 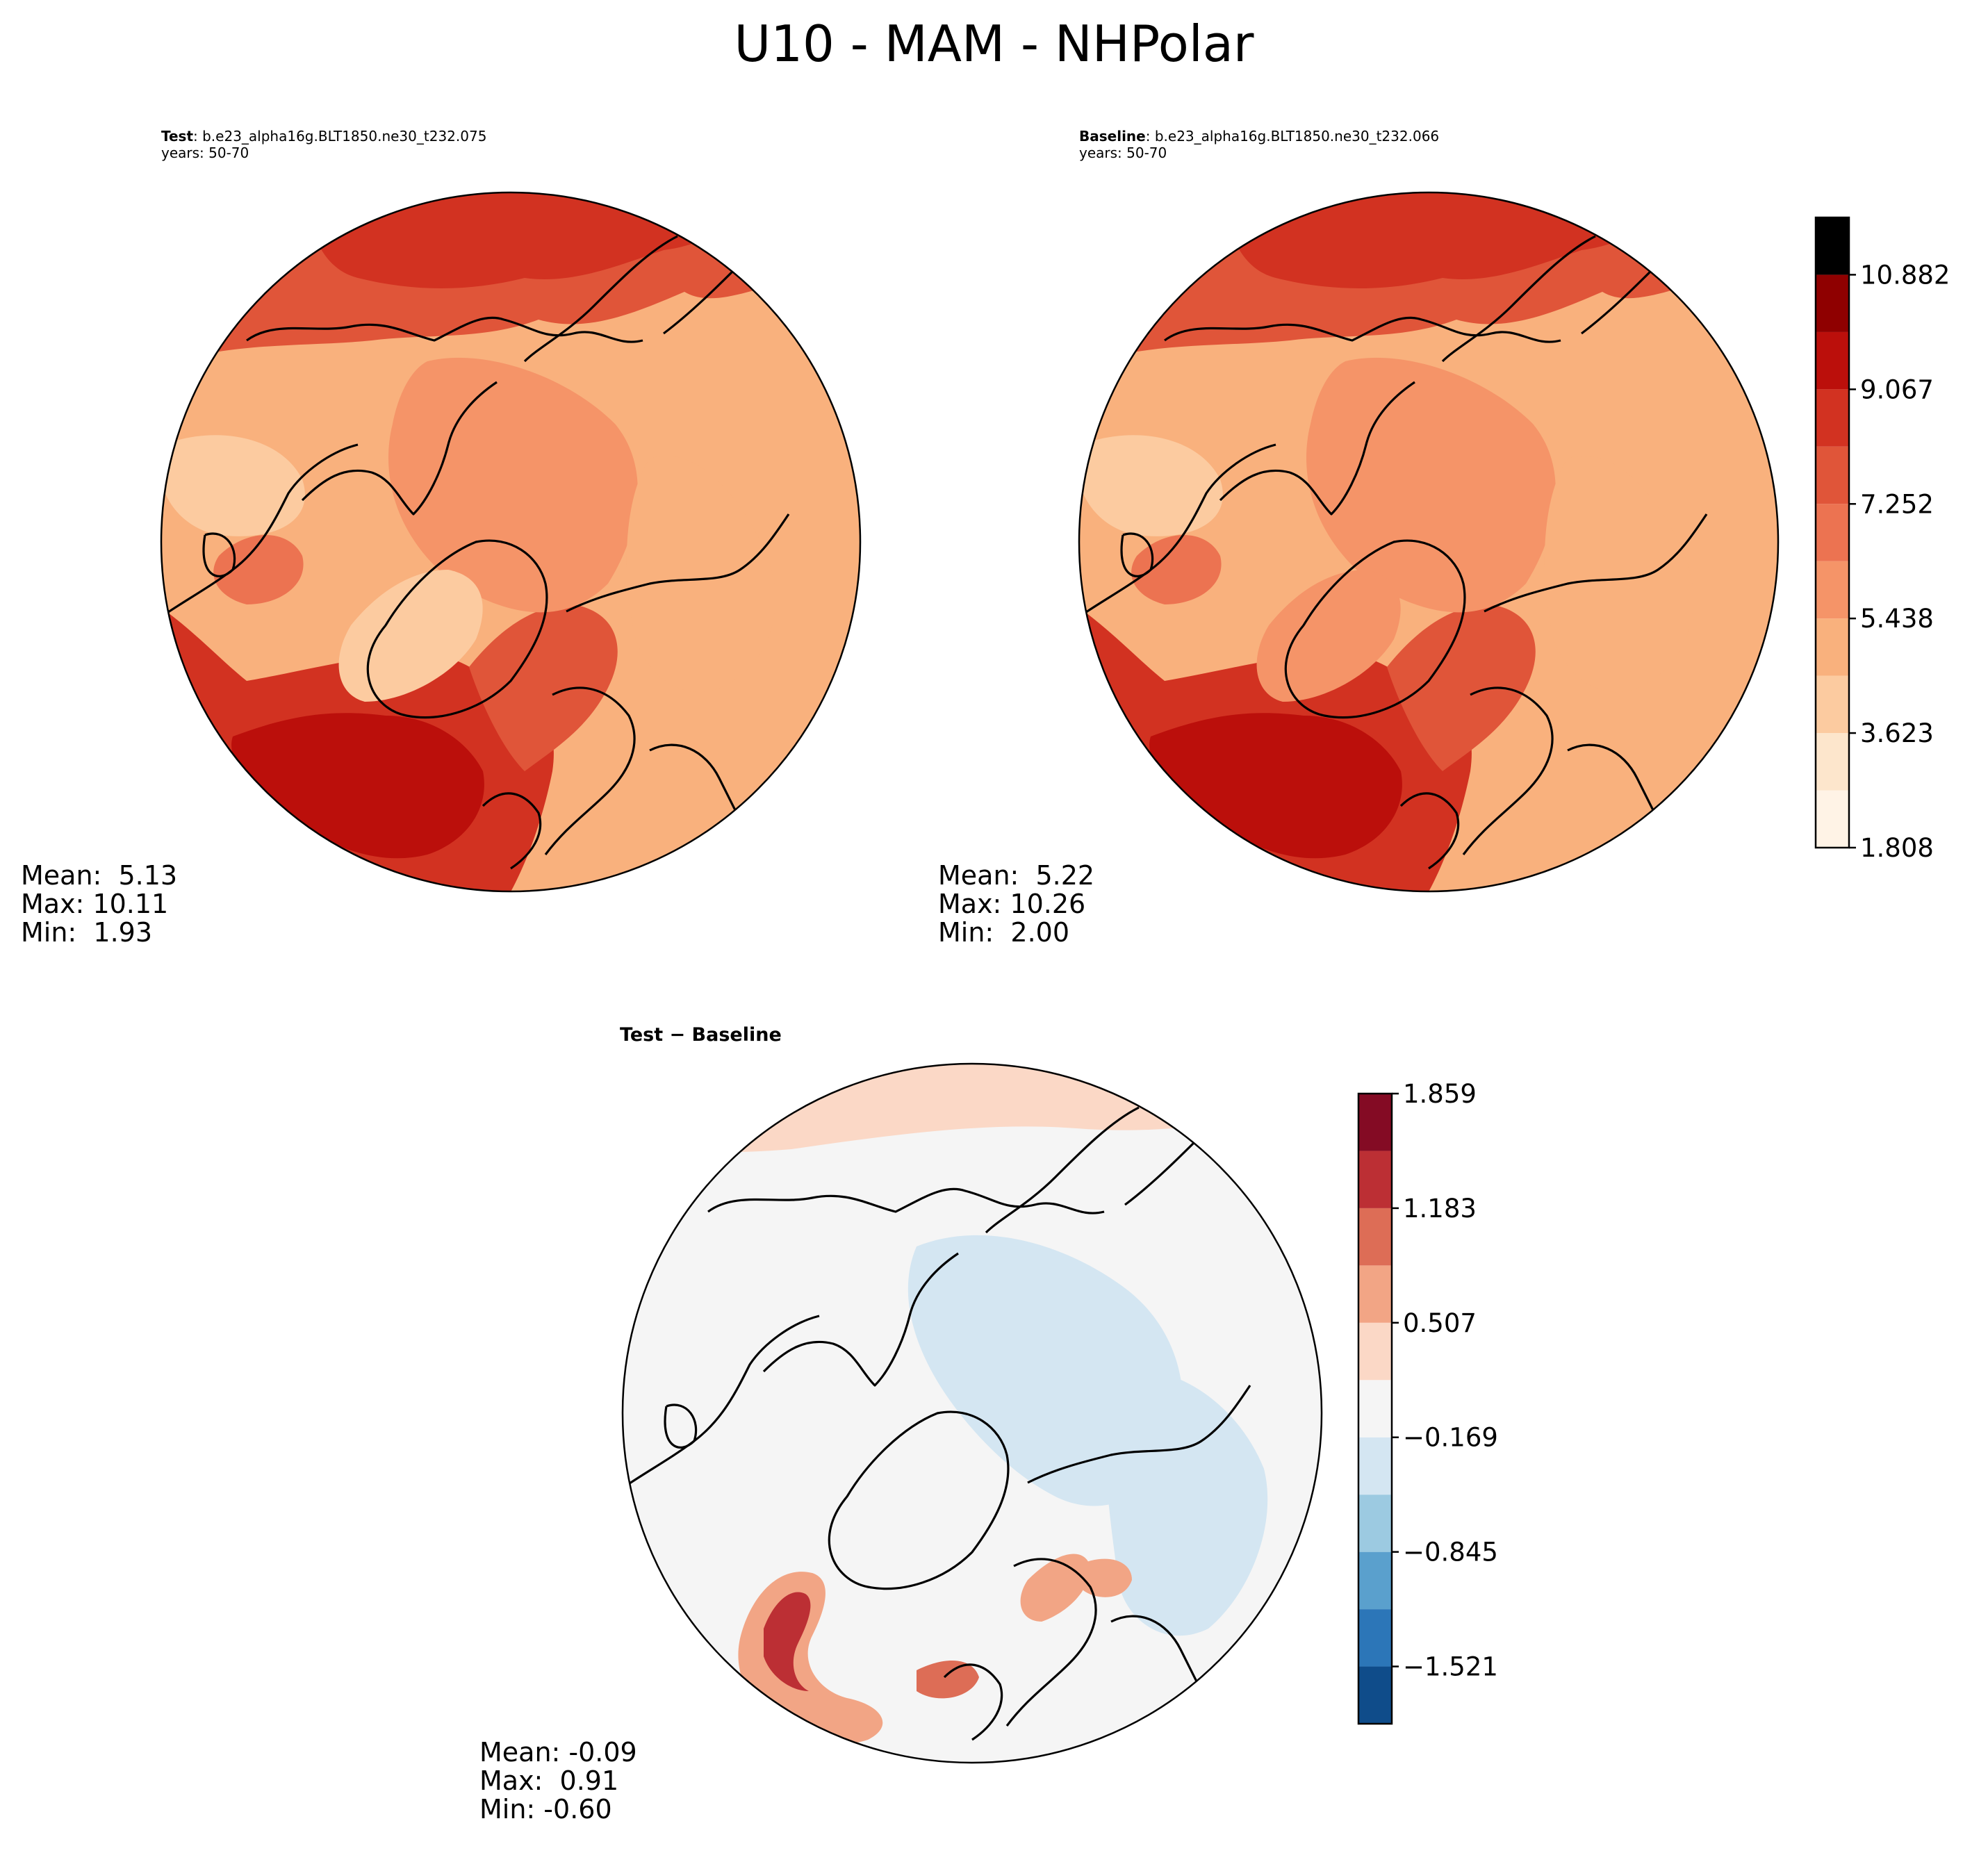 I want to click on difference-colorbar-tick-label-3: 0.507, so click(x=1440, y=1323).